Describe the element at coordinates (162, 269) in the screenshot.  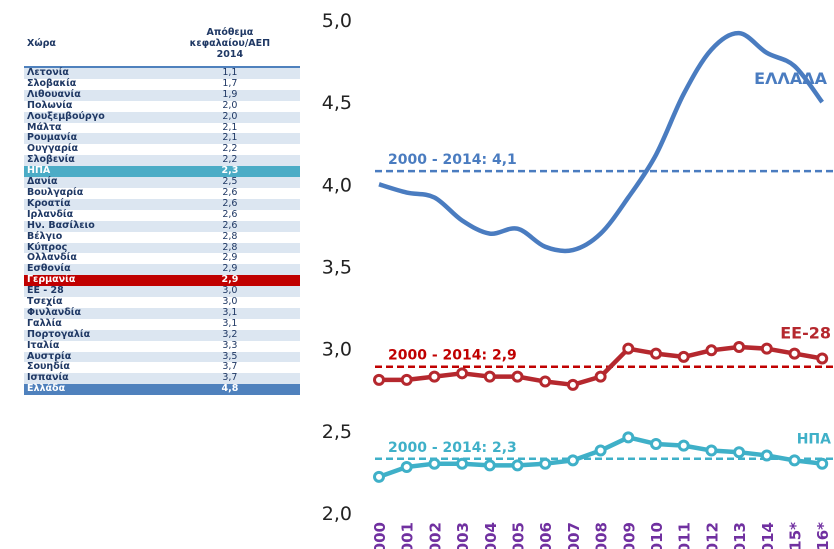
I see `table-row: Εσθονία 2,9` at that location.